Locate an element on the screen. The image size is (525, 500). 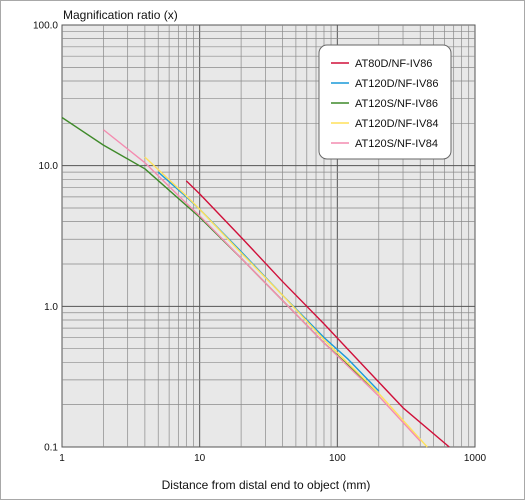
y-tick-label: 0.1 is located at coordinates (51, 448).